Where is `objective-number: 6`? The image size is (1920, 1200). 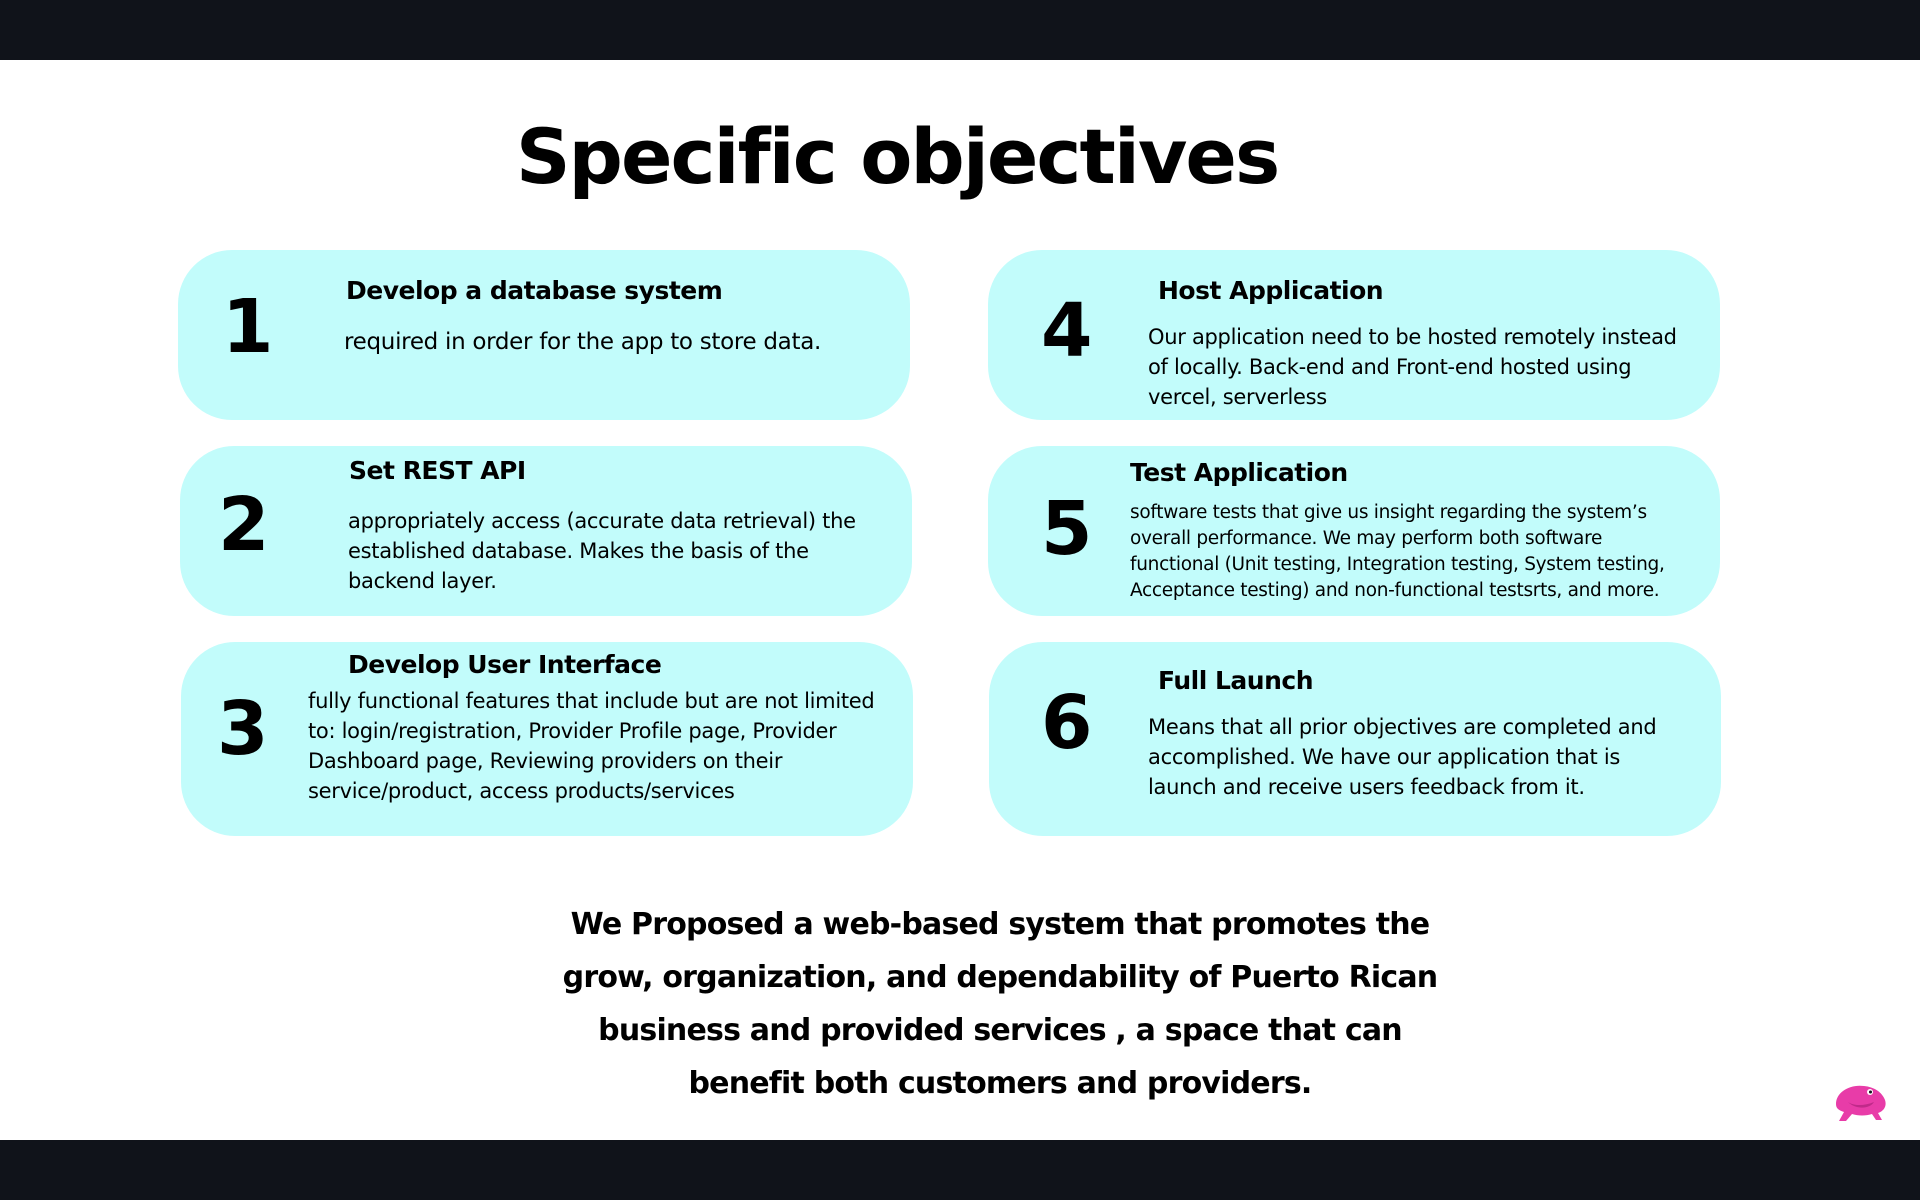
objective-number: 6 is located at coordinates (1067, 723).